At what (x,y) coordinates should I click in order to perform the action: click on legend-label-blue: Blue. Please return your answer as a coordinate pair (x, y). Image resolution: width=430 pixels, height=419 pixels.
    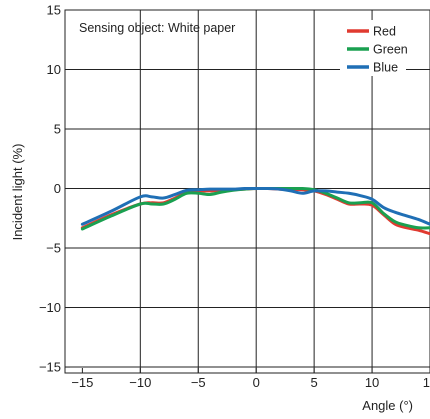
    Looking at the image, I should click on (385, 68).